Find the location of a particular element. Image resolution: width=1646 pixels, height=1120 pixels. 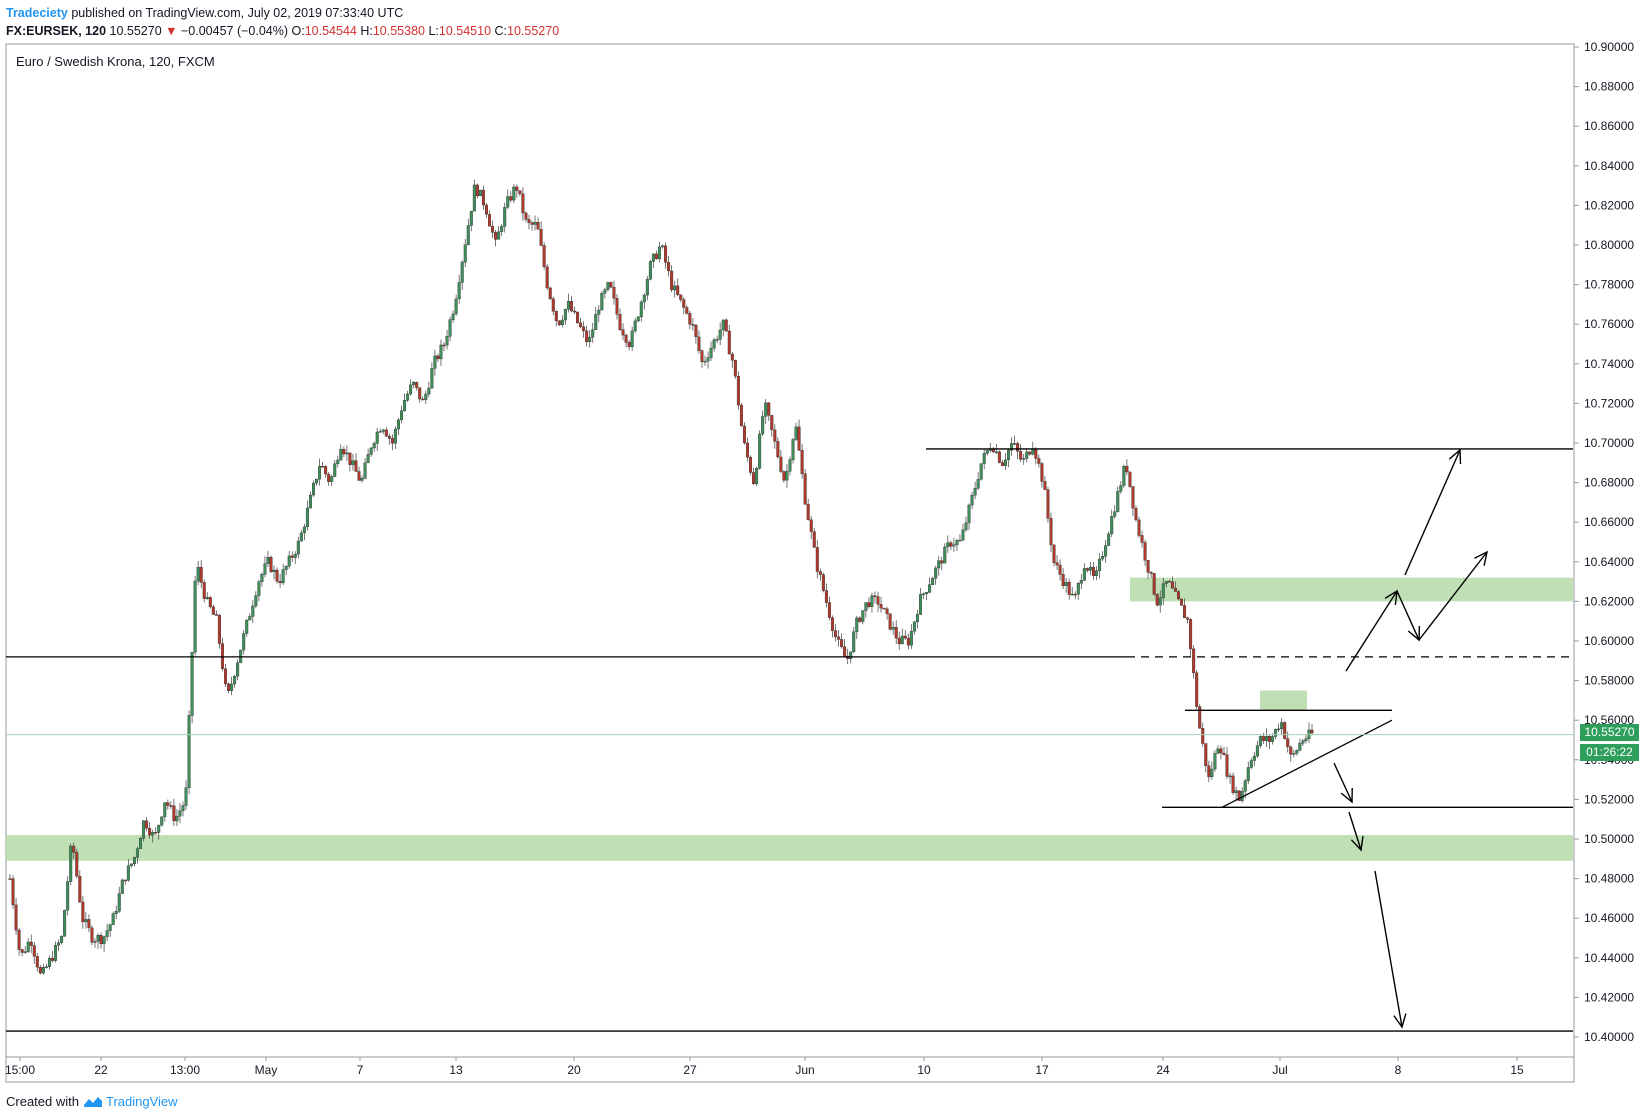

y-tick-label: 10.58000 is located at coordinates (1609, 681).